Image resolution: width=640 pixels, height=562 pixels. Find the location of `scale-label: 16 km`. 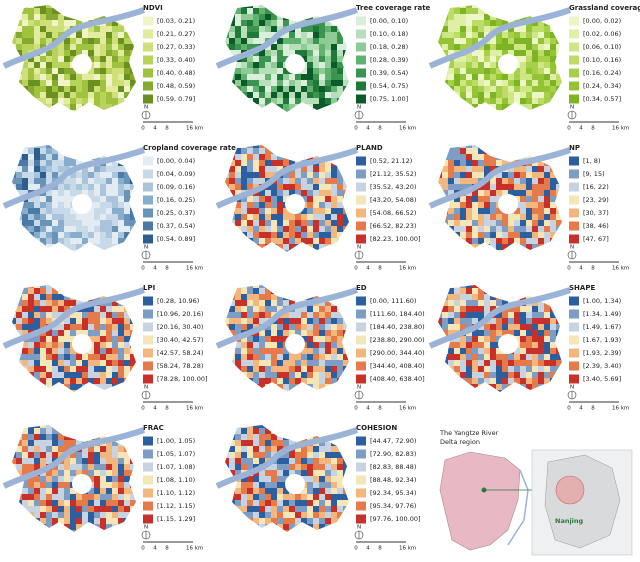

scale-label: 16 km is located at coordinates (620, 269).